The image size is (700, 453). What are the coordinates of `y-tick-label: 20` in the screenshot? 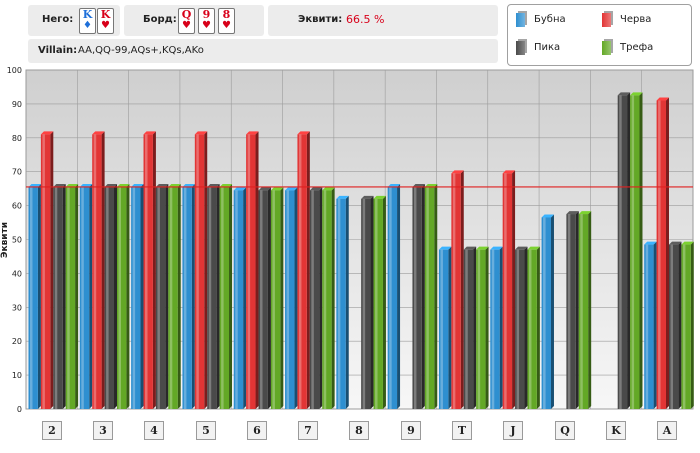 It's located at (17, 341).